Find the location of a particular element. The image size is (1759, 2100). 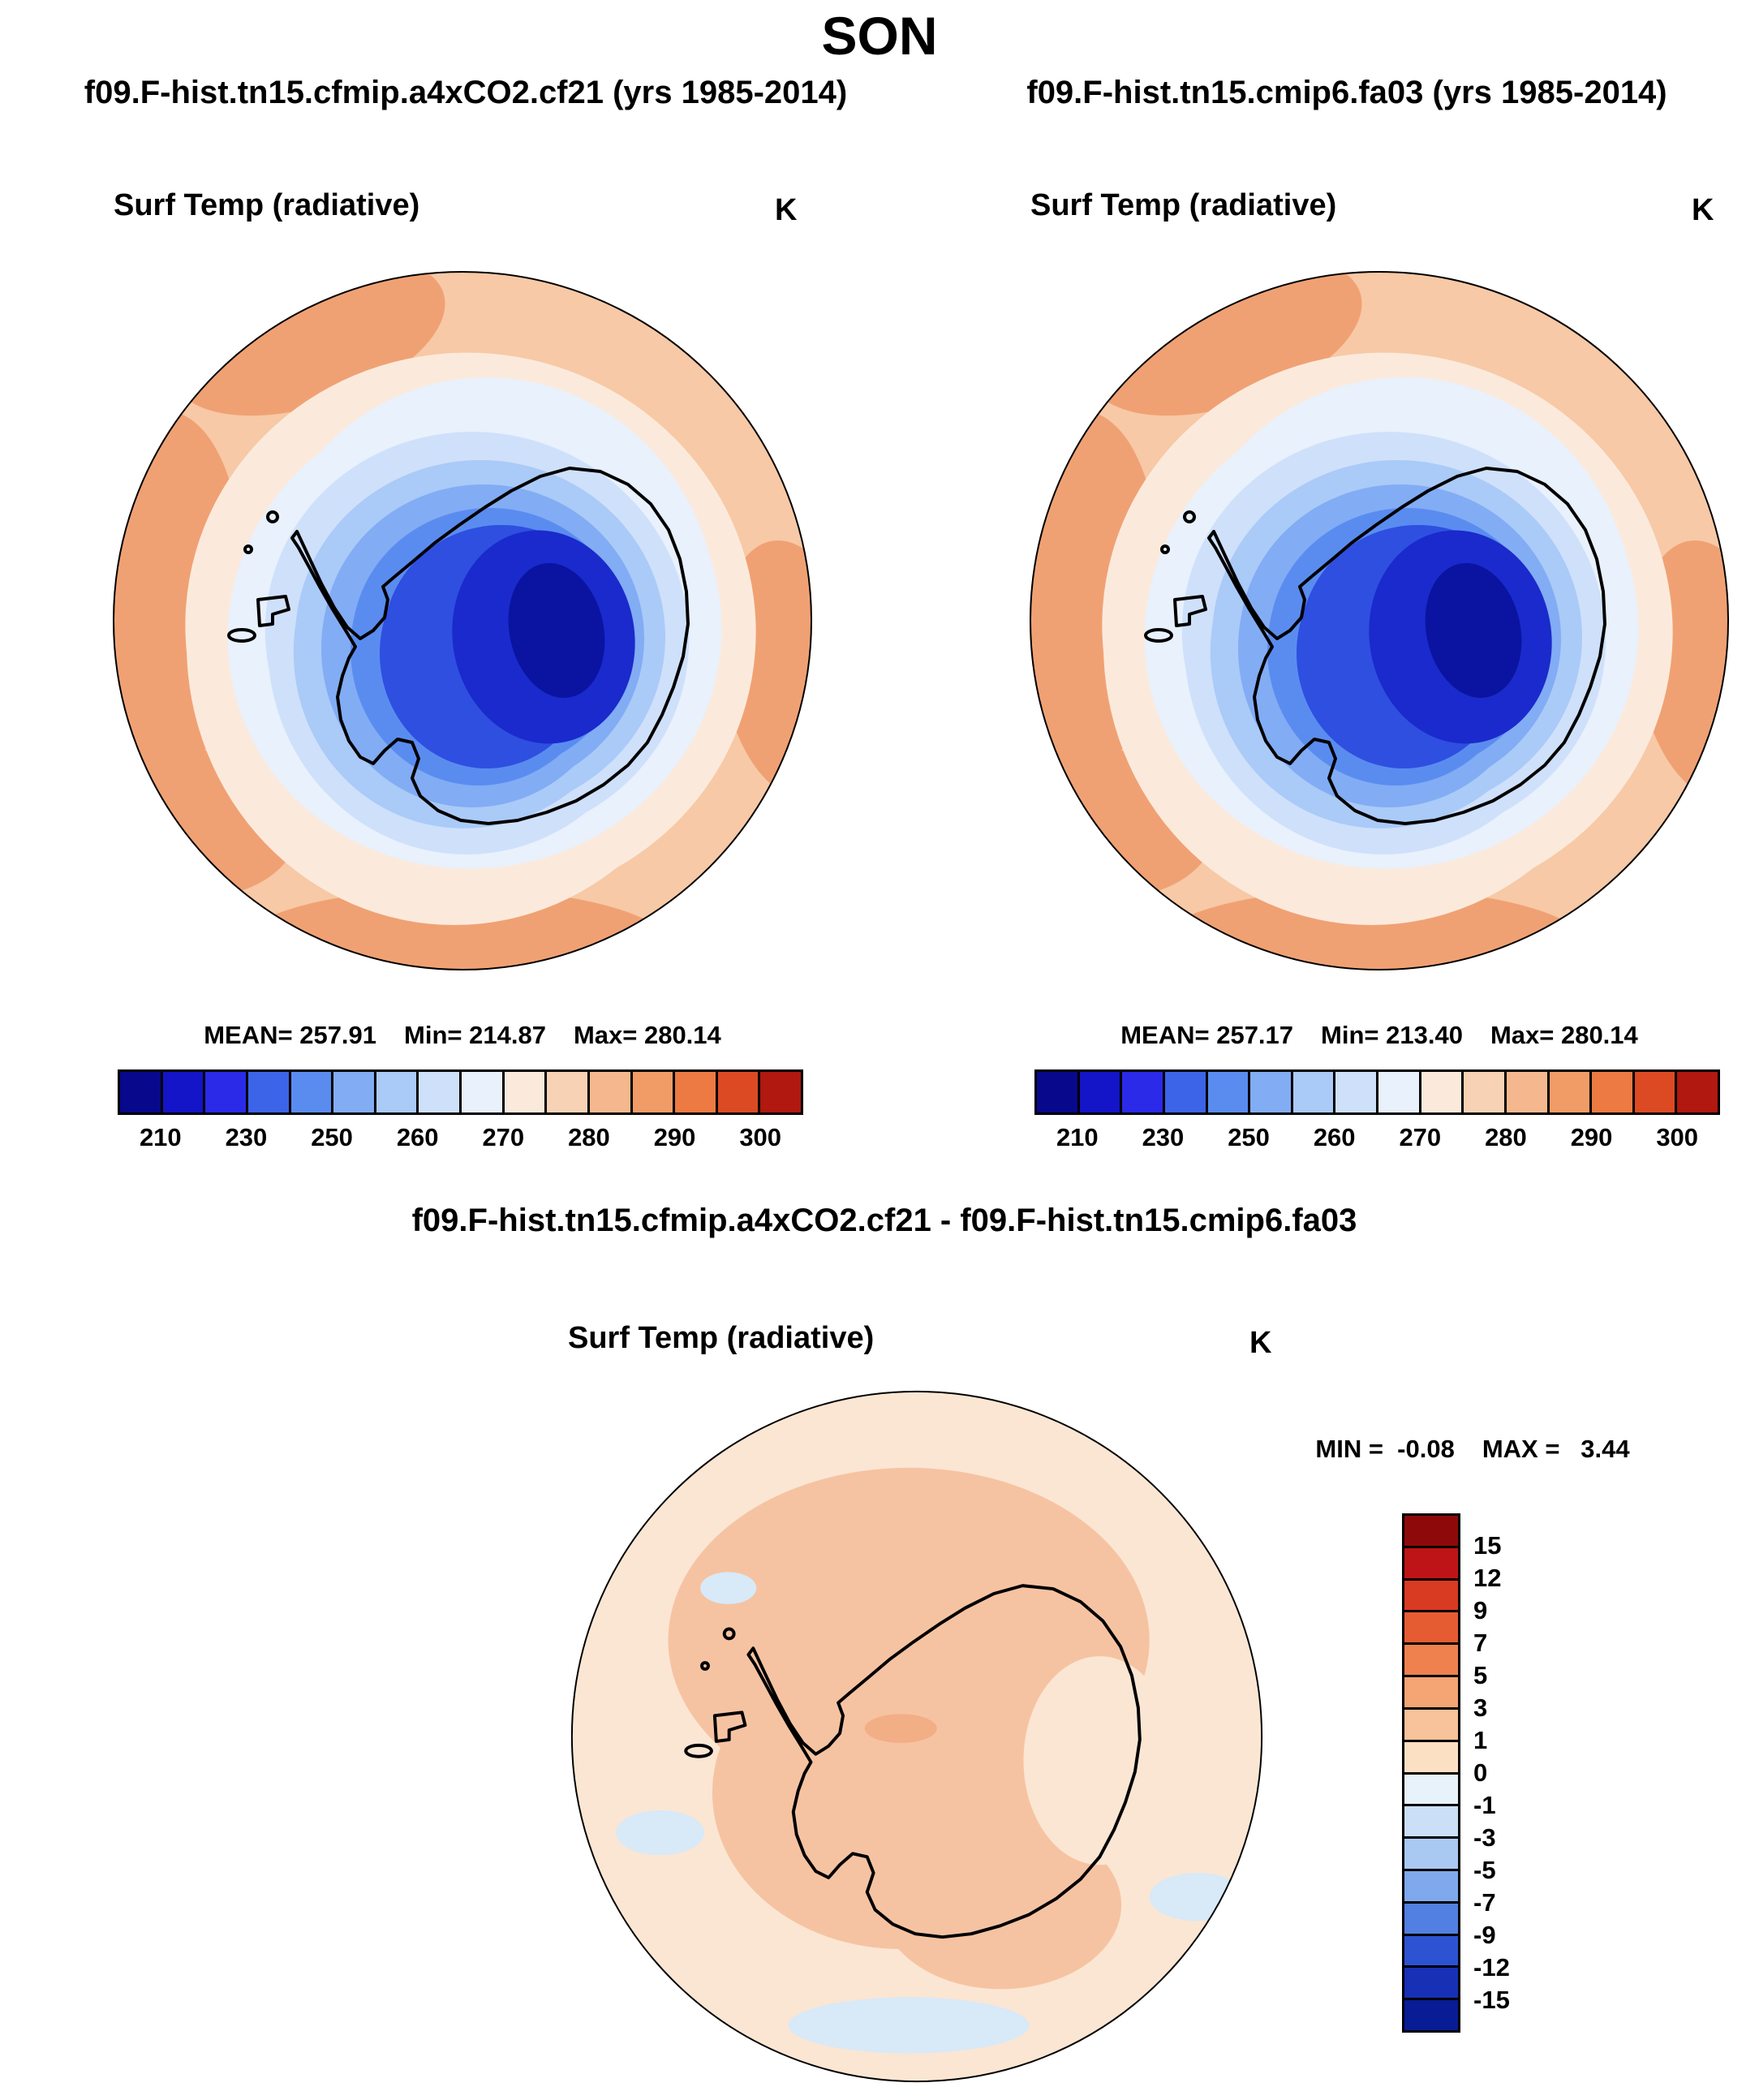

diff-minmax-line: MIN = -0.08 MAX = 3.44 is located at coordinates (1472, 1449).